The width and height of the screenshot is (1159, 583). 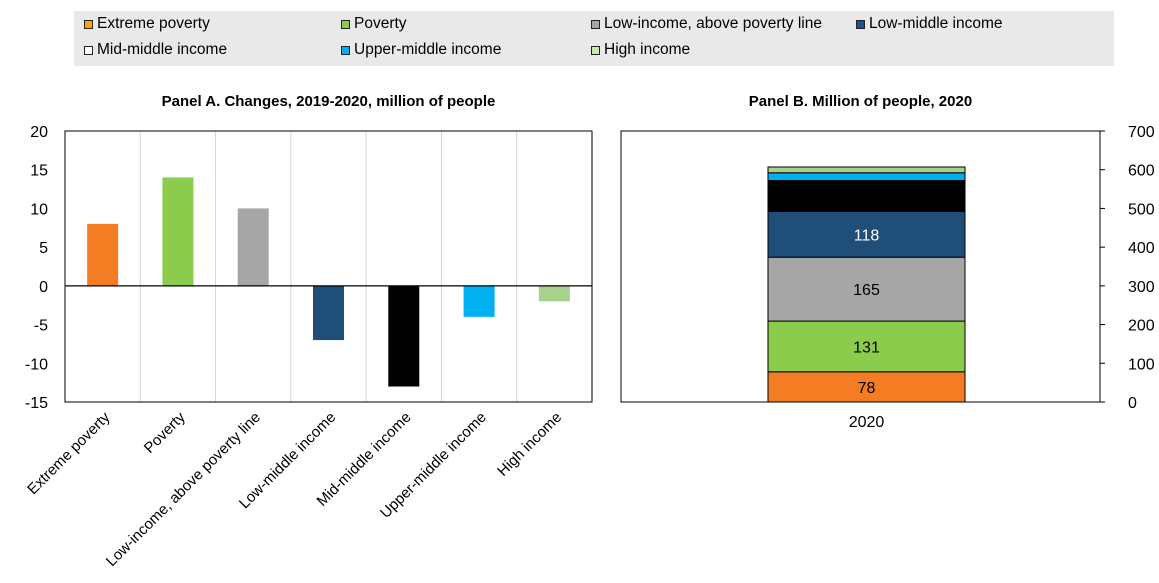 What do you see at coordinates (1141, 132) in the screenshot?
I see `panel-b-y-tick-label: 700` at bounding box center [1141, 132].